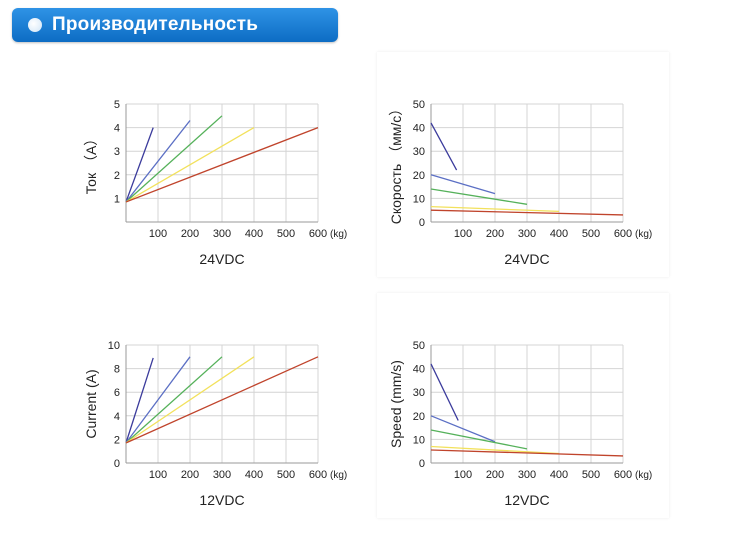 The image size is (746, 551). Describe the element at coordinates (396, 163) in the screenshot. I see `y-axis-title: Скорость （мм/с）` at that location.